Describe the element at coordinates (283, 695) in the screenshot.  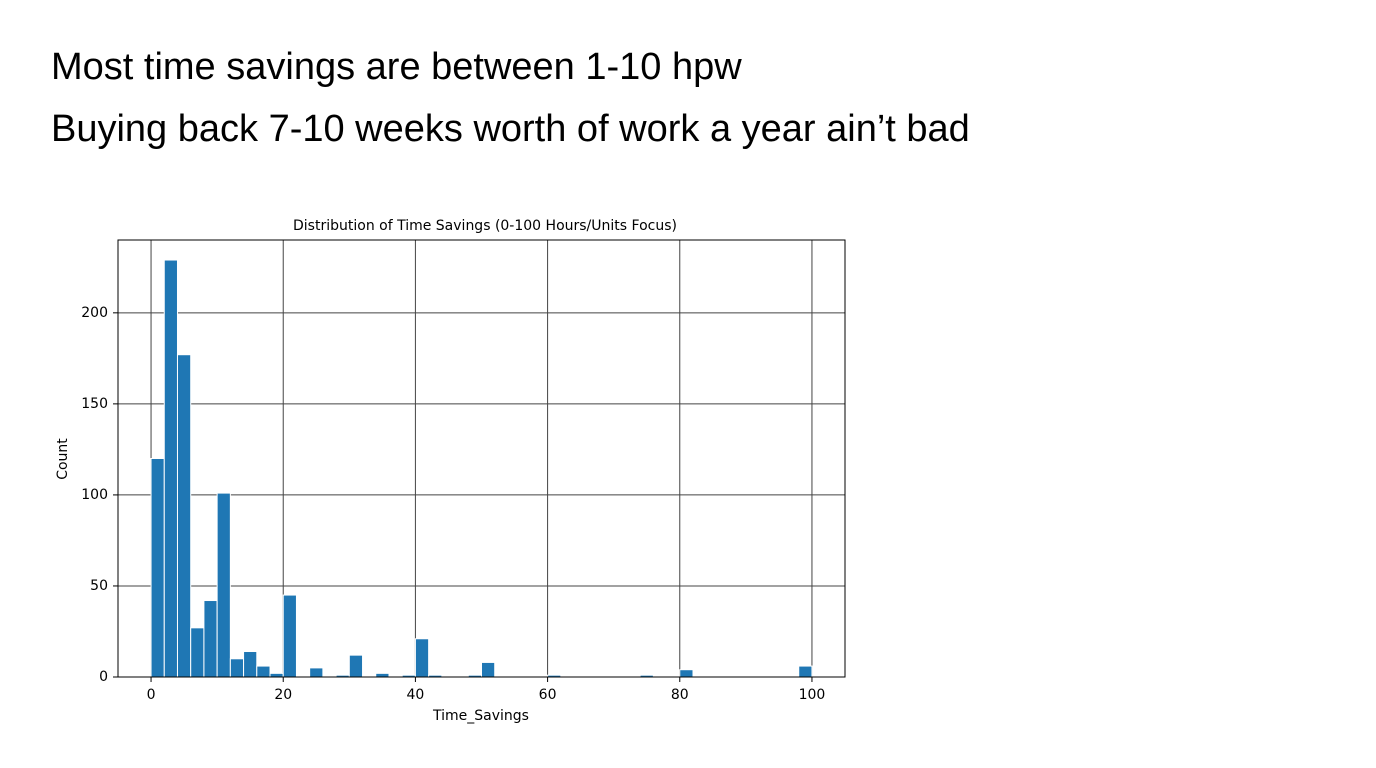
I see `x-tick-label: 20` at that location.